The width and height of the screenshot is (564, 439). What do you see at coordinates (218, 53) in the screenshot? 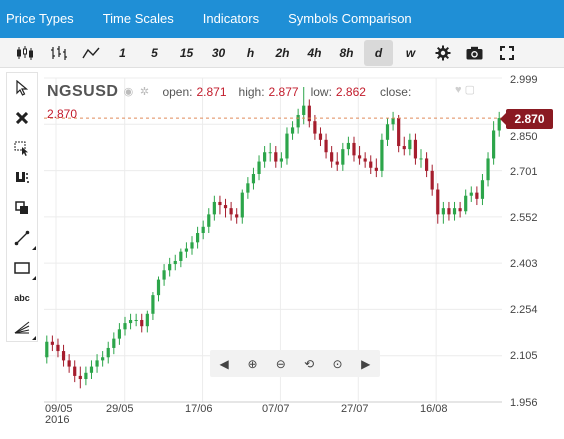
I see `period-30-button: 30` at bounding box center [218, 53].